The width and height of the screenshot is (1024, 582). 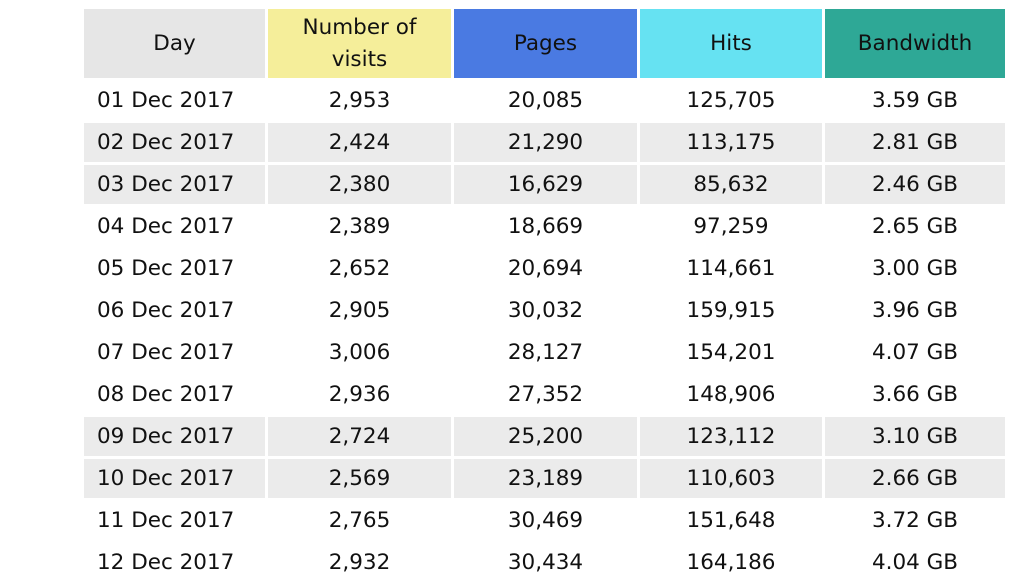 What do you see at coordinates (174, 141) in the screenshot?
I see `cell-day: 02 Dec 2017` at bounding box center [174, 141].